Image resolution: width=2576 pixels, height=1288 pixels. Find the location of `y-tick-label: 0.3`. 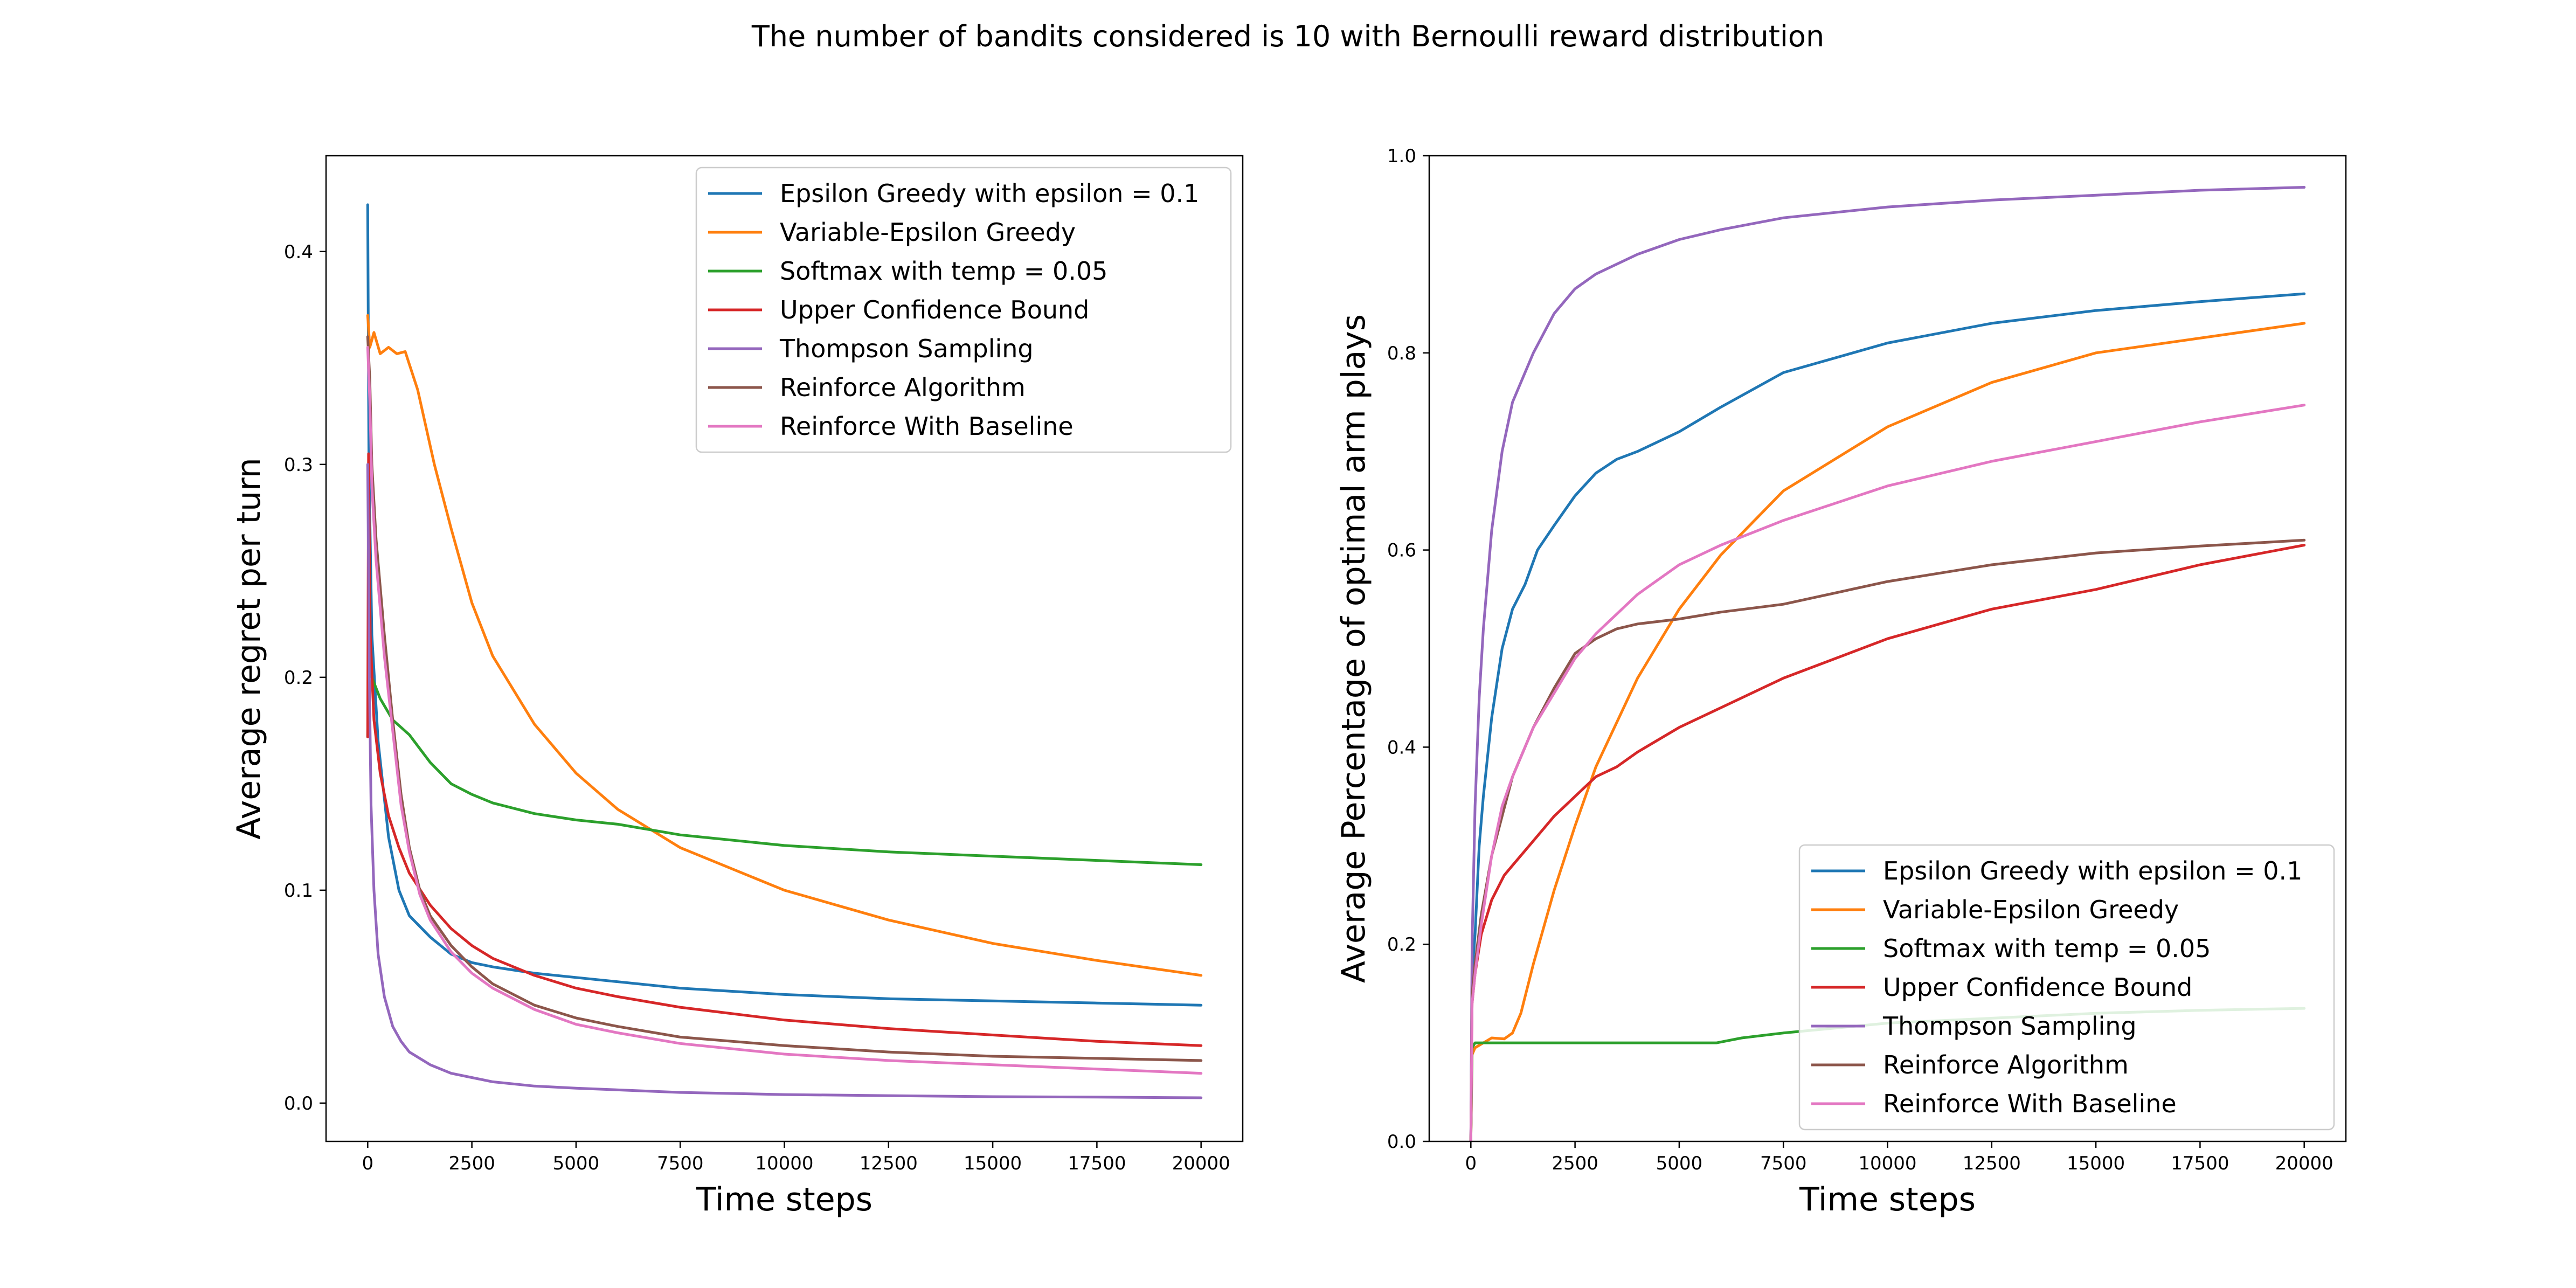

y-tick-label: 0.3 is located at coordinates (298, 465).